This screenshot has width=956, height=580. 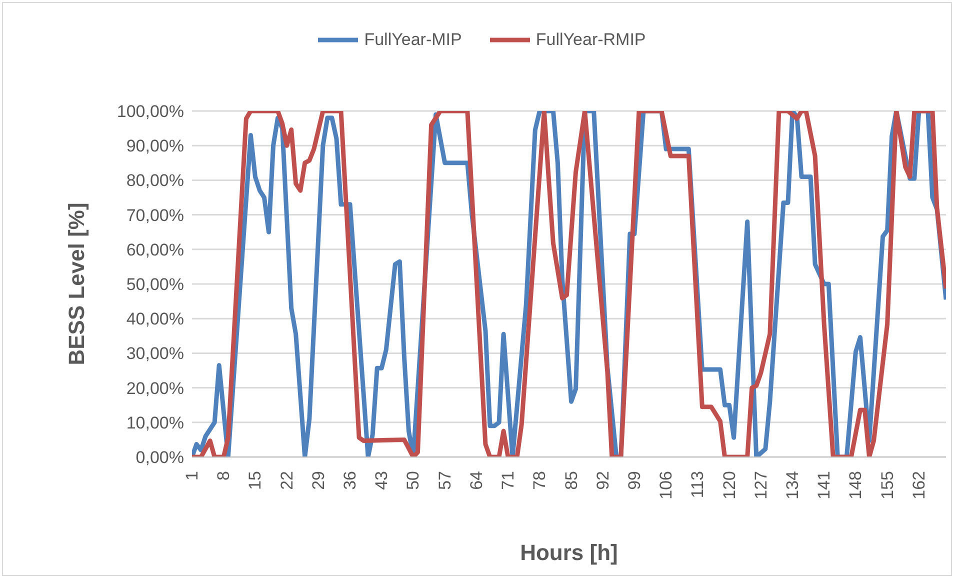 What do you see at coordinates (729, 485) in the screenshot?
I see `x-tick-label: 120` at bounding box center [729, 485].